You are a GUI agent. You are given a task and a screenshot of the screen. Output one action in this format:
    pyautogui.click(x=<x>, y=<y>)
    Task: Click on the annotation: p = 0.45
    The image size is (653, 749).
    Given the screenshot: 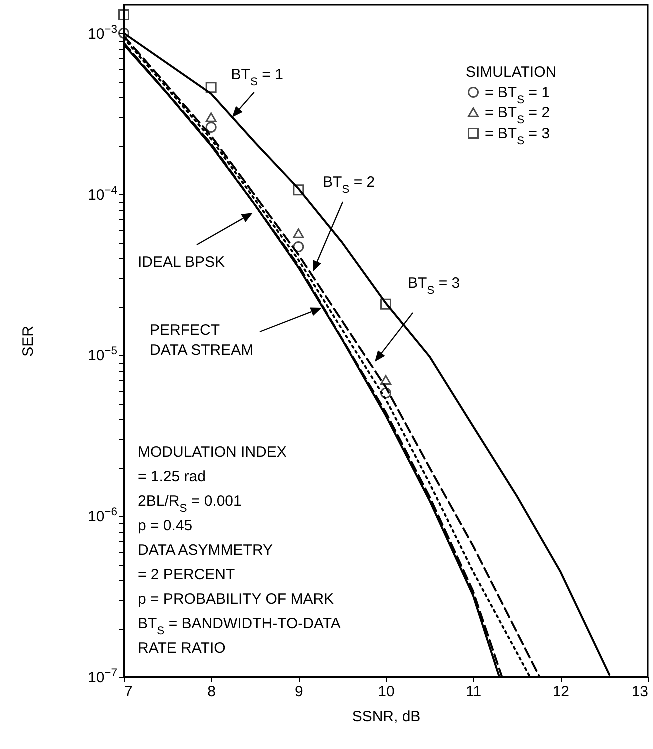 What is the action you would take?
    pyautogui.click(x=165, y=526)
    